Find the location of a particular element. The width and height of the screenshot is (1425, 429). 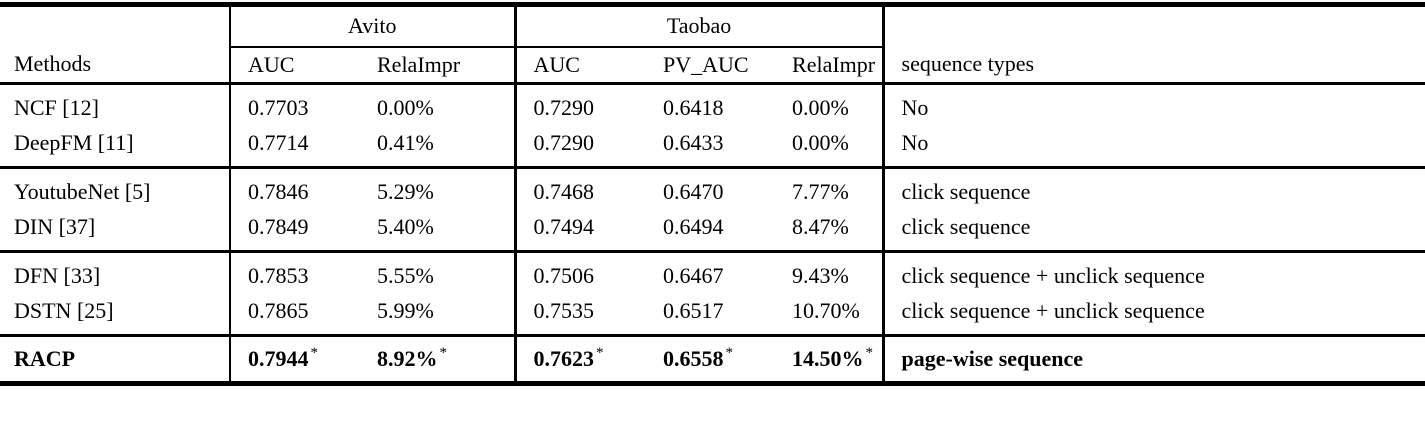

col-header-sequence-types: sequence types is located at coordinates (1154, 65).